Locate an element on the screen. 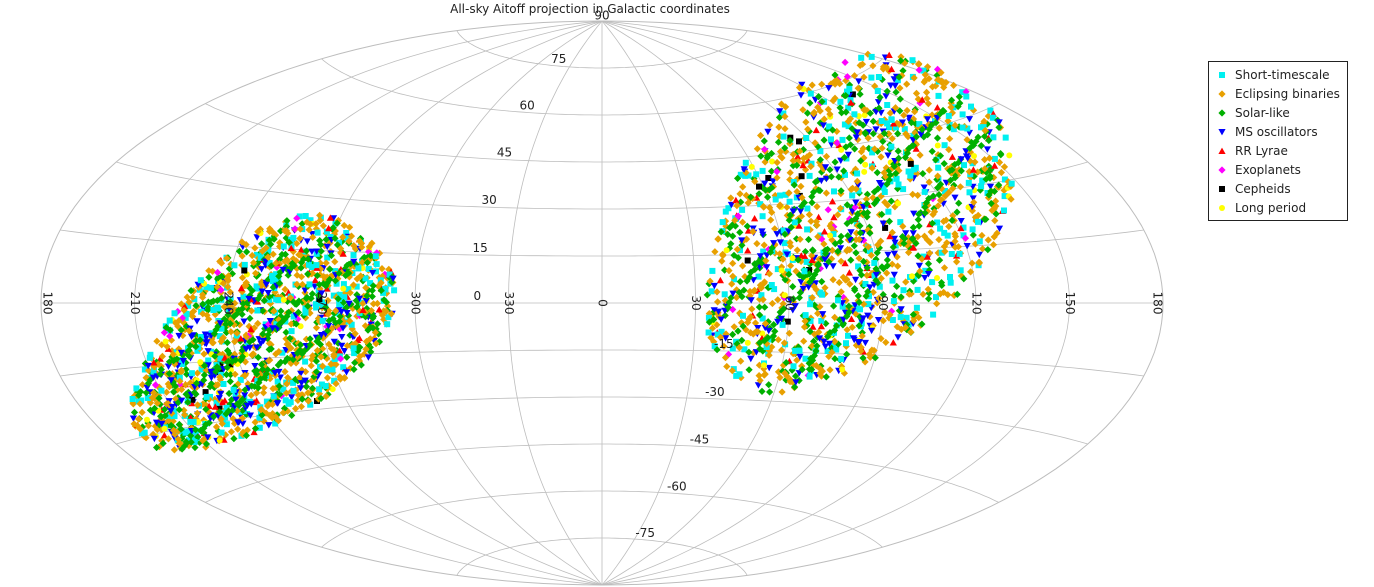 Image resolution: width=1374 pixels, height=587 pixels. x-tick-label: 180 is located at coordinates (1158, 303).